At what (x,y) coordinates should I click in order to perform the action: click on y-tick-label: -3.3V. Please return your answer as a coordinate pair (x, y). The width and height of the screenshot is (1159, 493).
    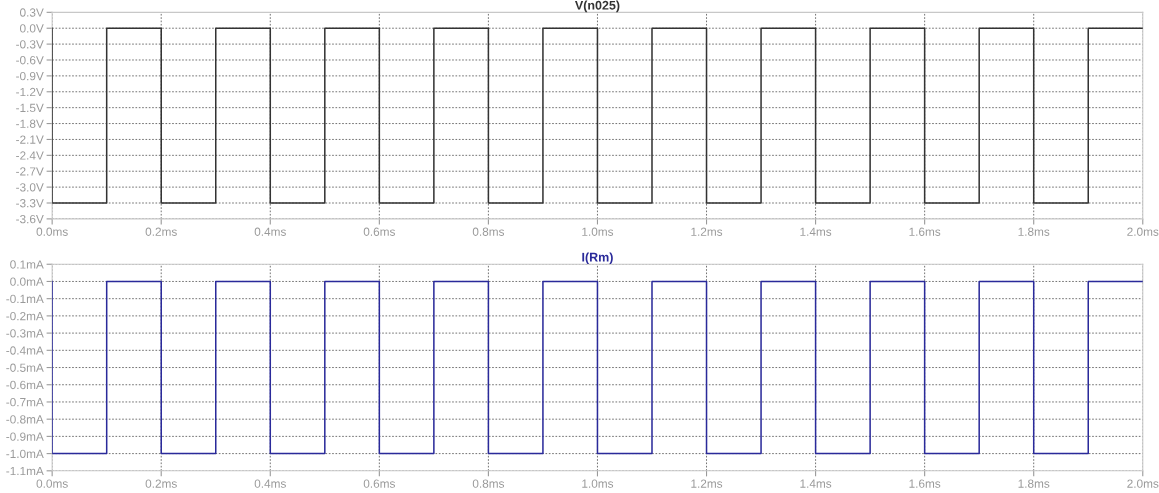
    Looking at the image, I should click on (30, 203).